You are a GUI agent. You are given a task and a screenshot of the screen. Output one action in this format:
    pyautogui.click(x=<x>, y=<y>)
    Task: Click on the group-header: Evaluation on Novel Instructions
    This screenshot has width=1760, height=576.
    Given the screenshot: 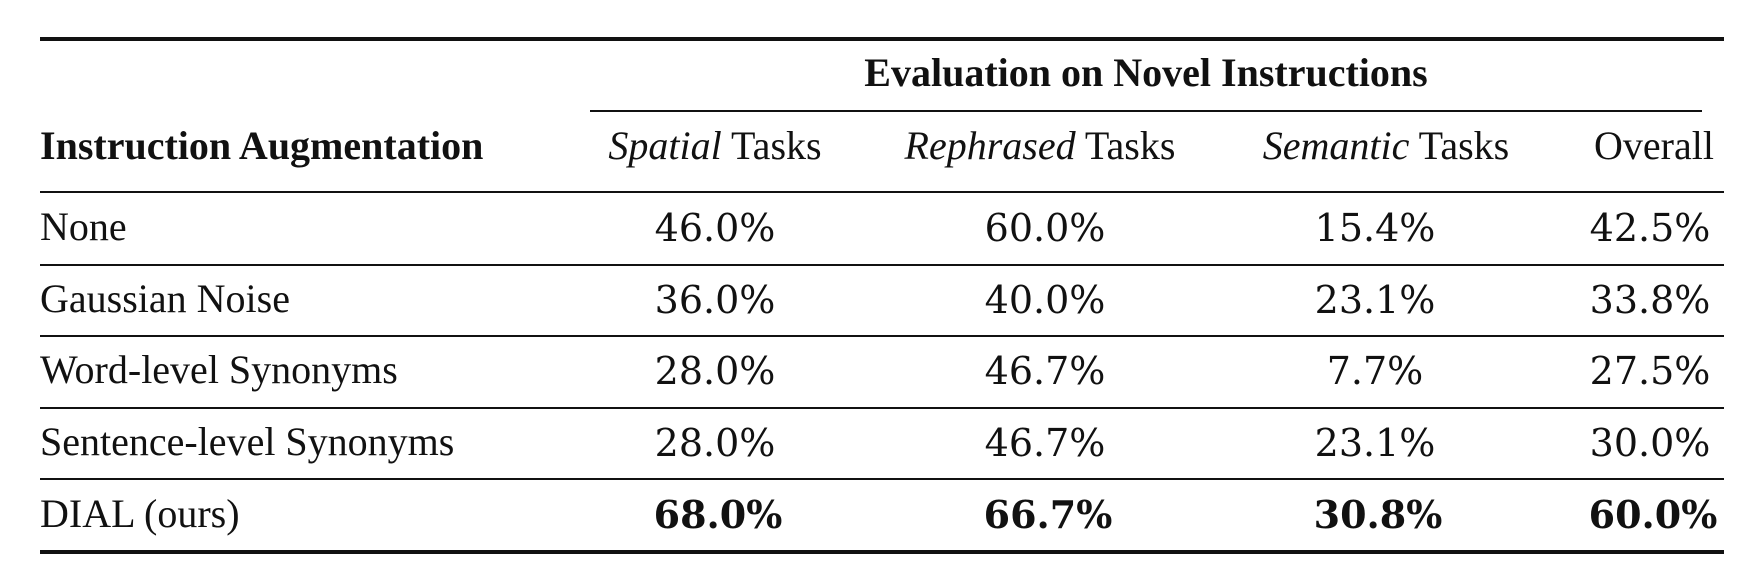 What is the action you would take?
    pyautogui.click(x=1146, y=72)
    